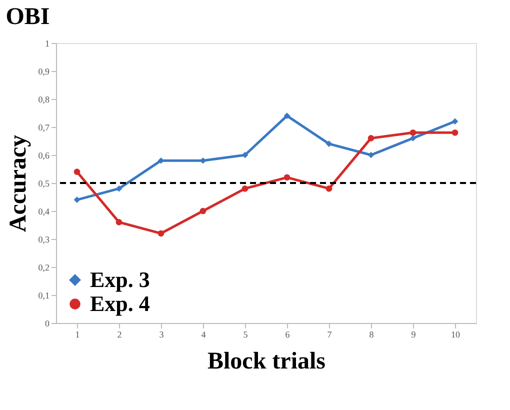 Image resolution: width=510 pixels, height=410 pixels. Describe the element at coordinates (28, 17) in the screenshot. I see `chart-title: OBI` at that location.